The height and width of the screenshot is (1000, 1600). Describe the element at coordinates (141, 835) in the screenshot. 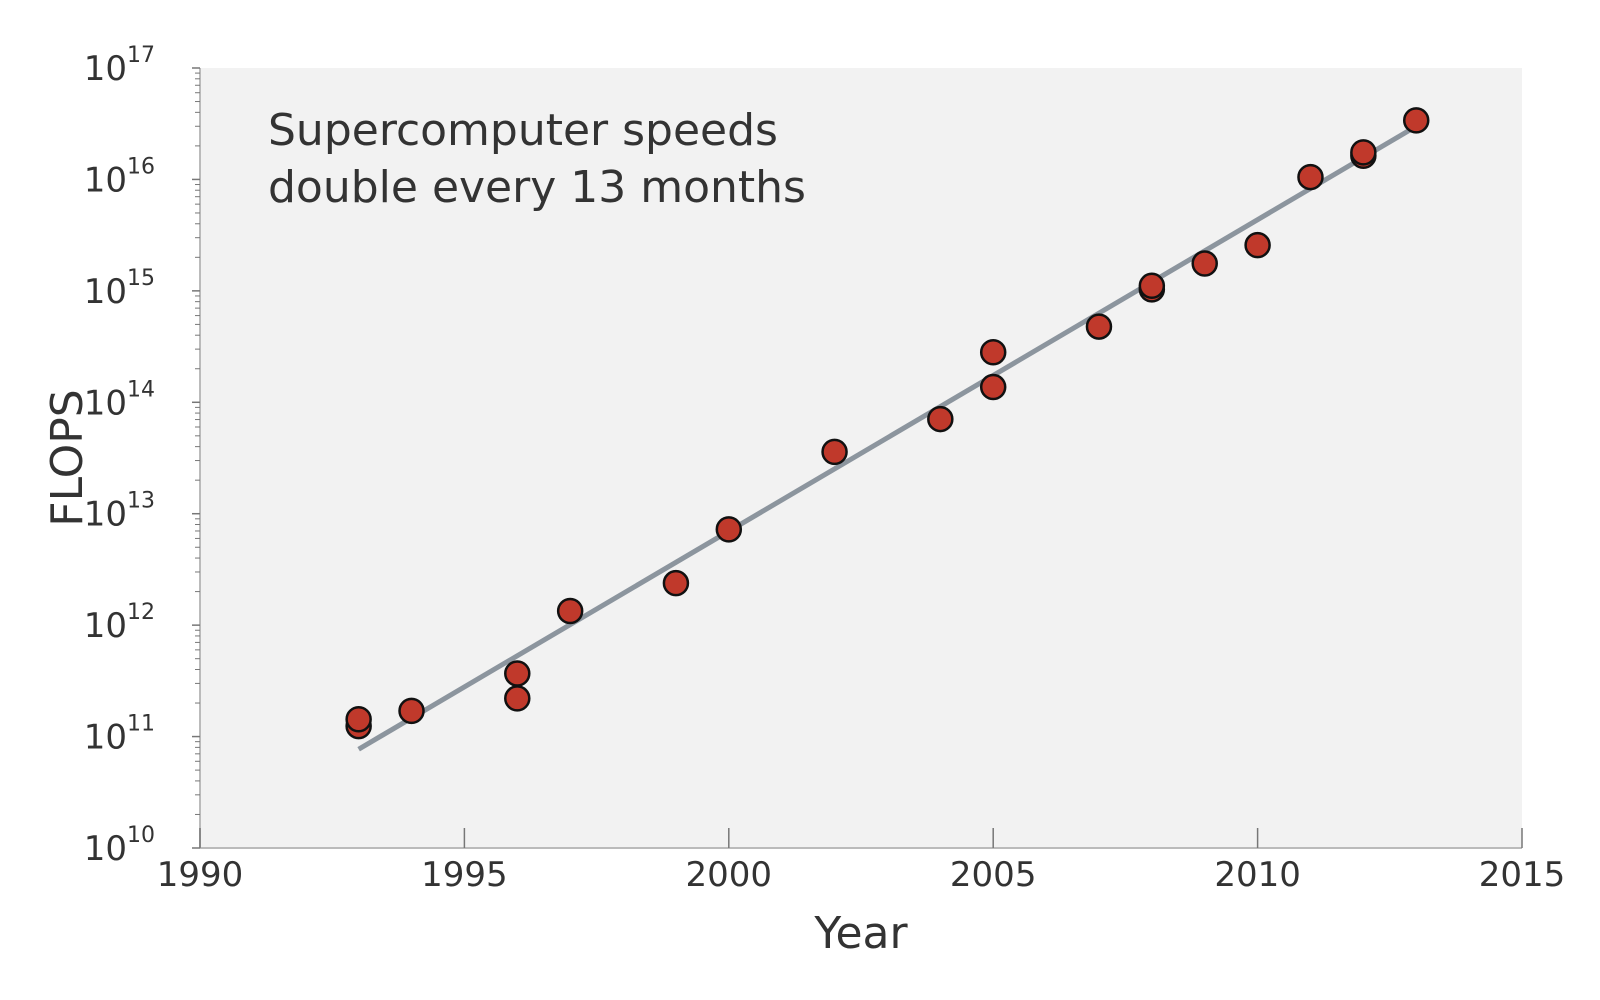

I see `y-tick-exponent: 10` at that location.